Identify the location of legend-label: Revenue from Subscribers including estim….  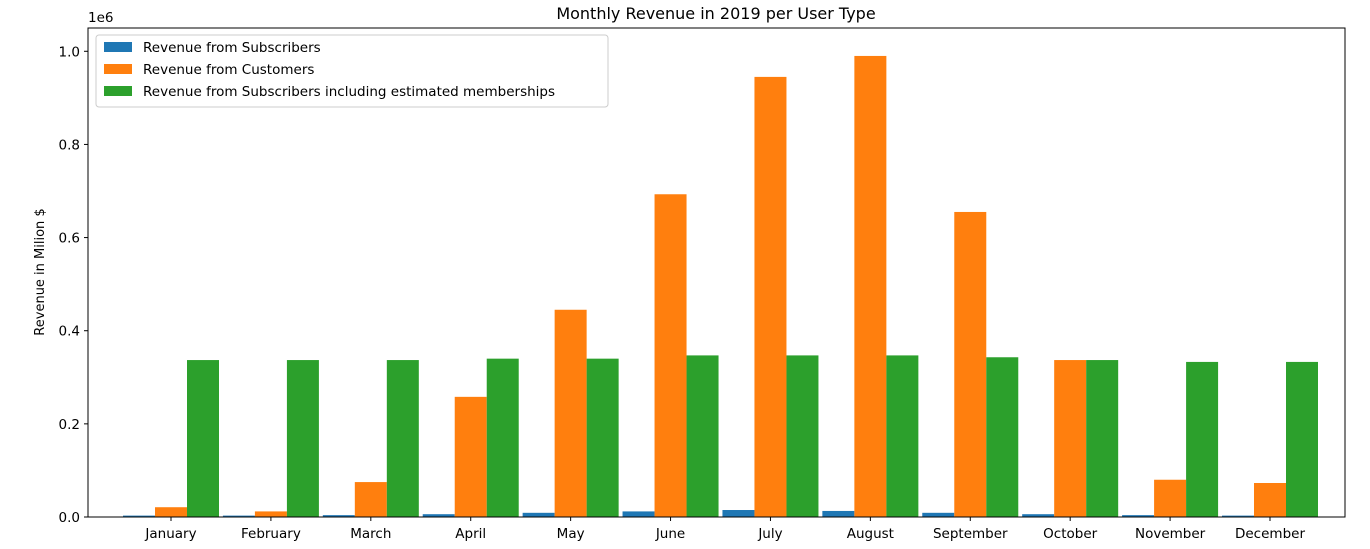
(349, 92).